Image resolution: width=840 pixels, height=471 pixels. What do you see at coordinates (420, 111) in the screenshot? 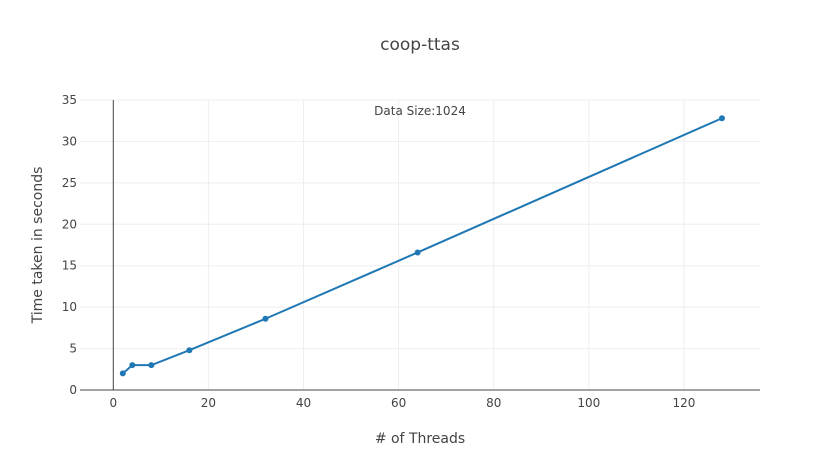
I see `chart-annotation: Data Size:1024` at bounding box center [420, 111].